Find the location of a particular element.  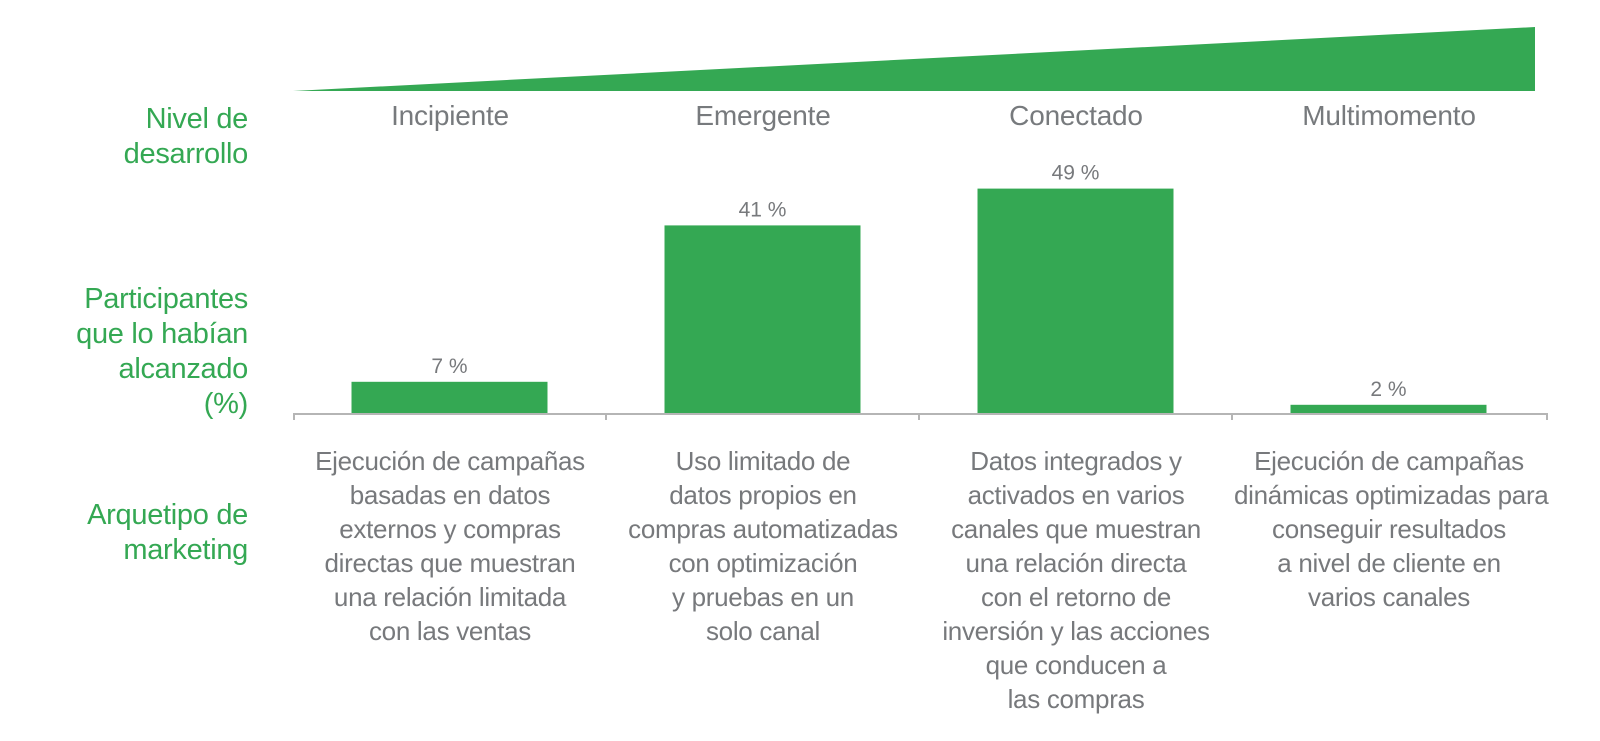

archetype-line: activados en varios is located at coordinates (1076, 495).